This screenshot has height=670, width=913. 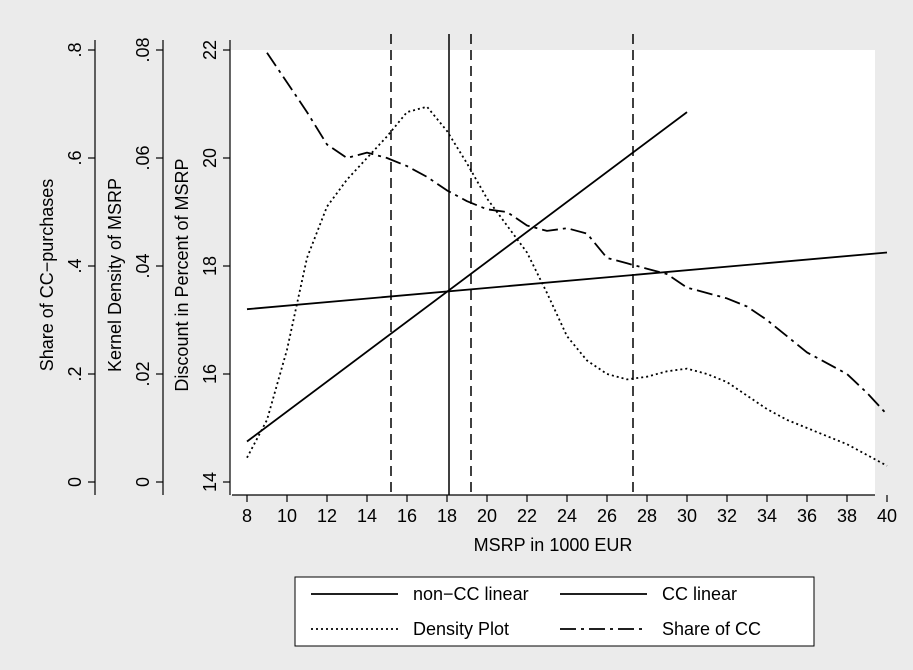 What do you see at coordinates (115, 275) in the screenshot?
I see `y-axis-2-title: Kernel Density of MSRP` at bounding box center [115, 275].